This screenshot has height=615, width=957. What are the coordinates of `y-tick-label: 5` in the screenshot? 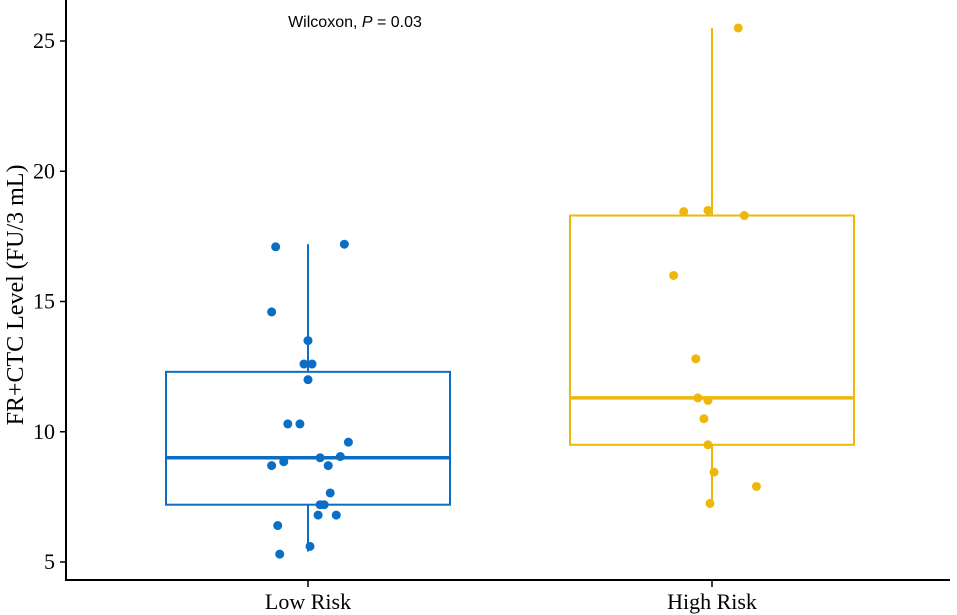 It's located at (49, 561).